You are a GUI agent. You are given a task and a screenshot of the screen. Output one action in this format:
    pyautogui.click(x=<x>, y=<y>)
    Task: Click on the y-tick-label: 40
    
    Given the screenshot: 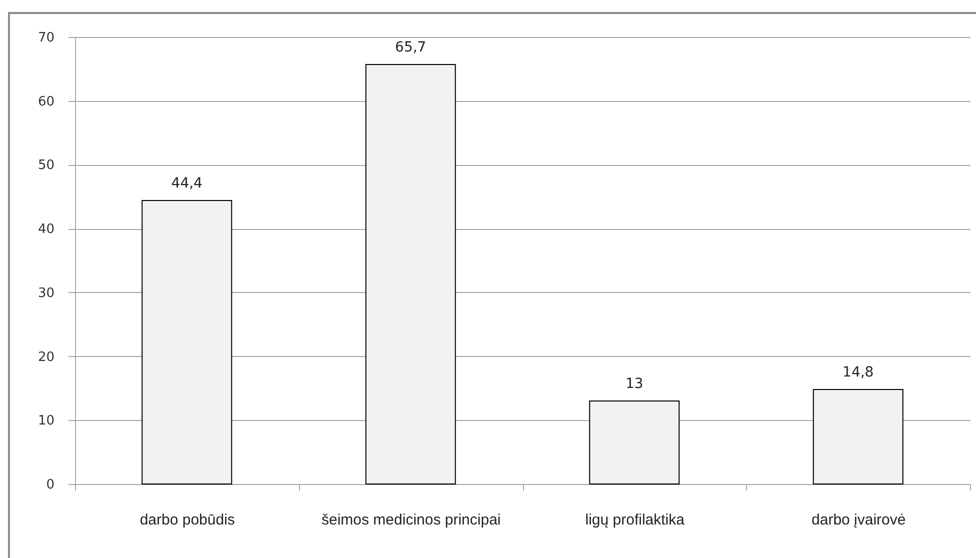 What is the action you would take?
    pyautogui.click(x=46, y=230)
    